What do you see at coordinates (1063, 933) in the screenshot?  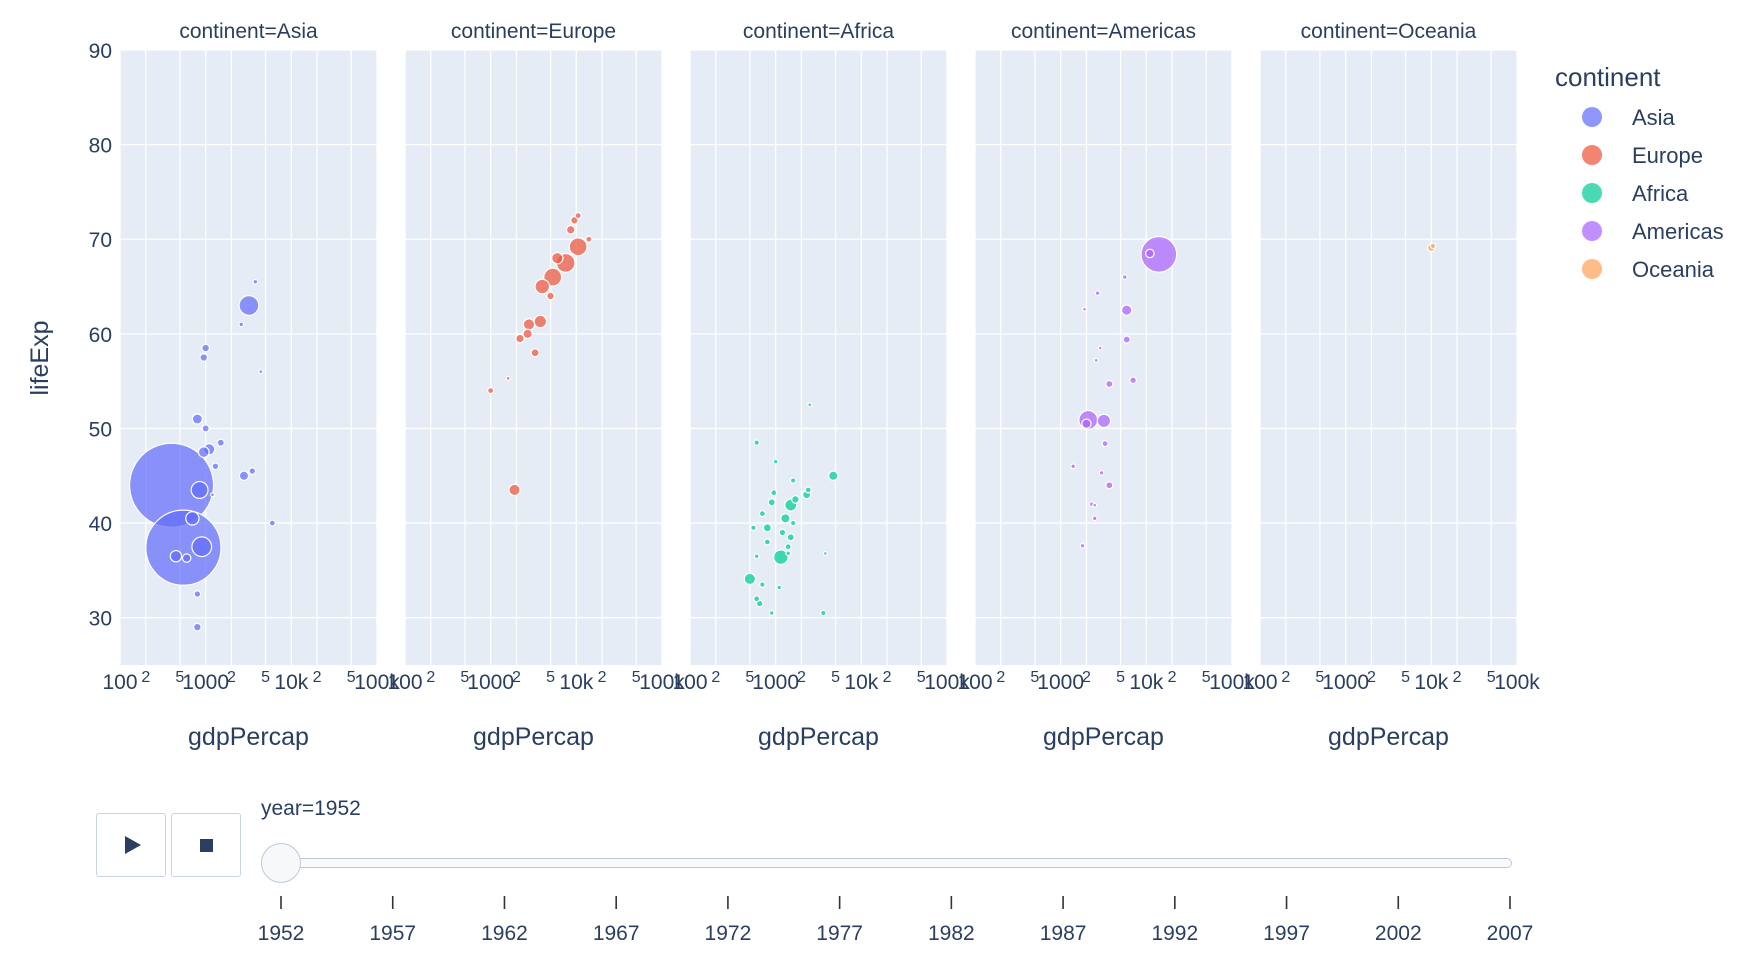 I see `slider-tick-label: 1987` at bounding box center [1063, 933].